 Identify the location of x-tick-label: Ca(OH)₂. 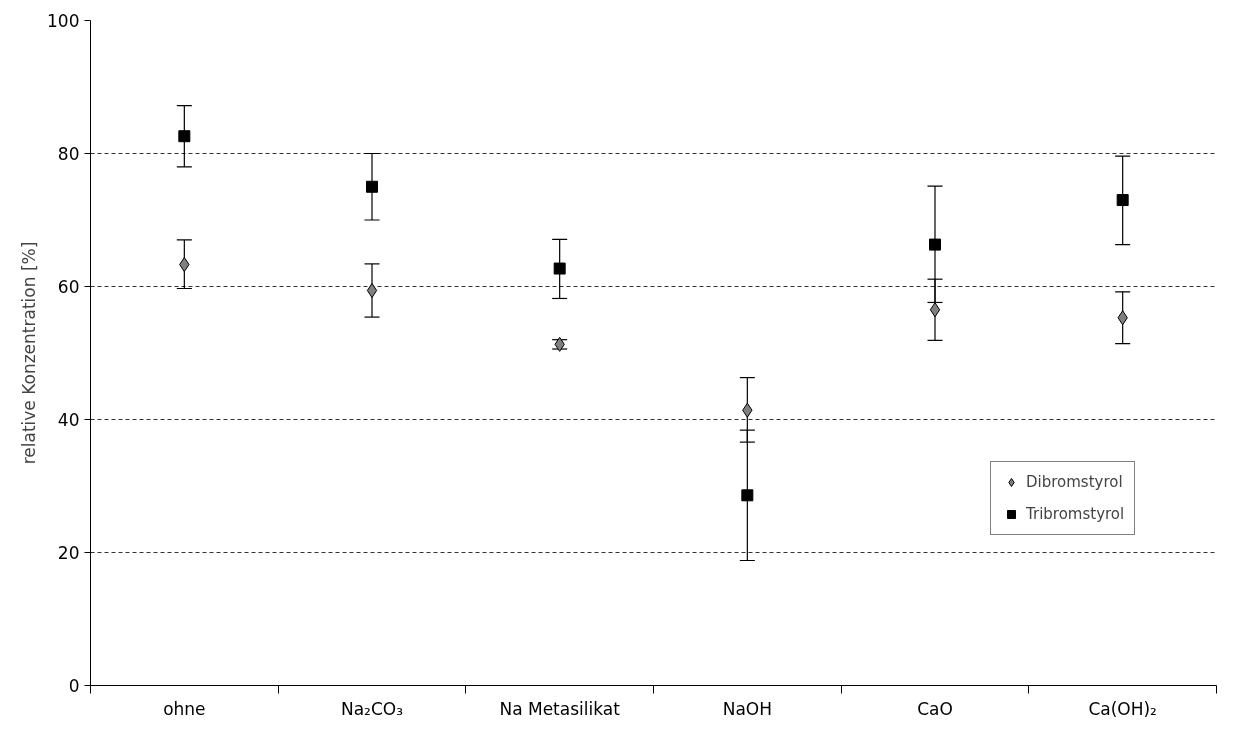
(1122, 708).